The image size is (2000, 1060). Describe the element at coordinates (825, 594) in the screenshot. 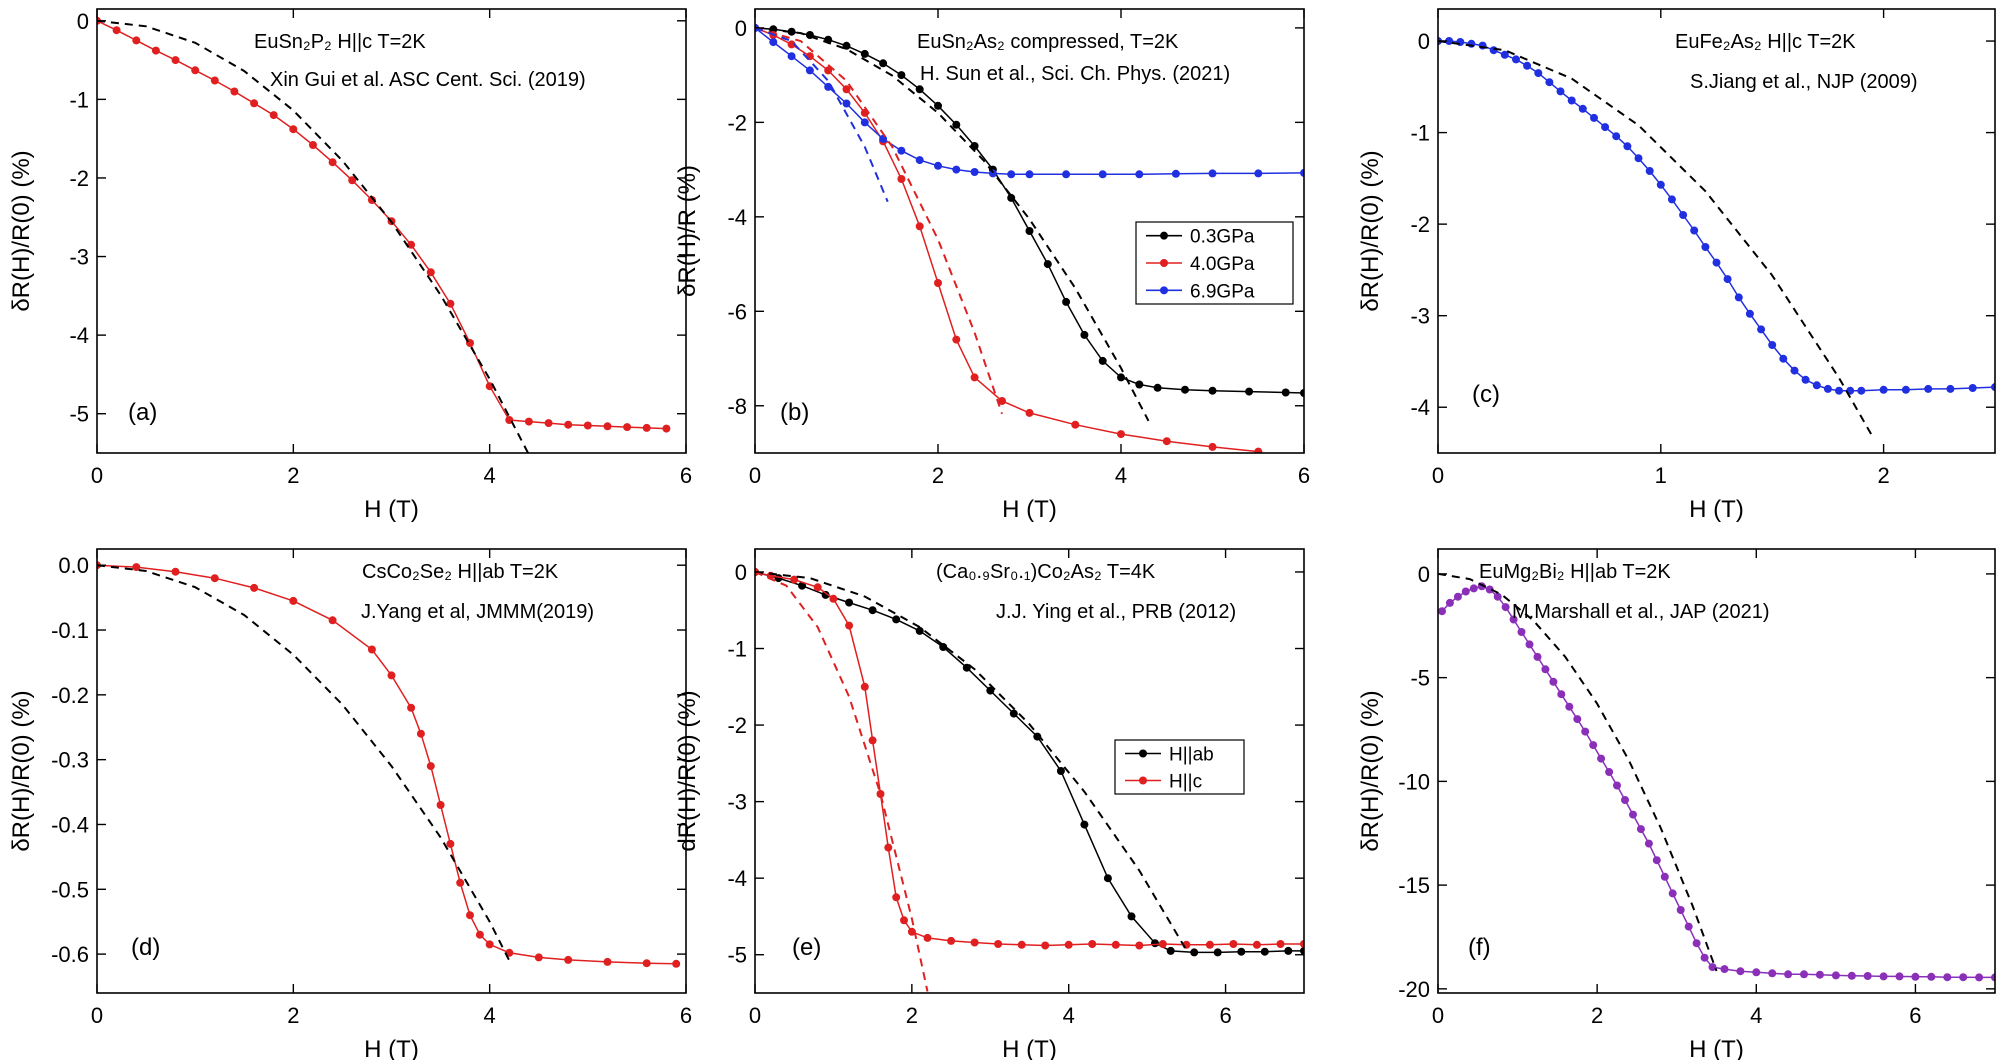

I see `data-point-e-H||ab-3` at that location.